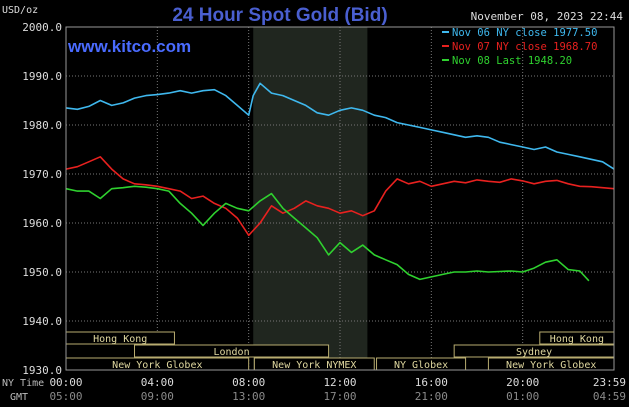 The image size is (629, 407). What do you see at coordinates (280, 15) in the screenshot?
I see `chart-title: 24 Hour Spot Gold (Bid)` at bounding box center [280, 15].